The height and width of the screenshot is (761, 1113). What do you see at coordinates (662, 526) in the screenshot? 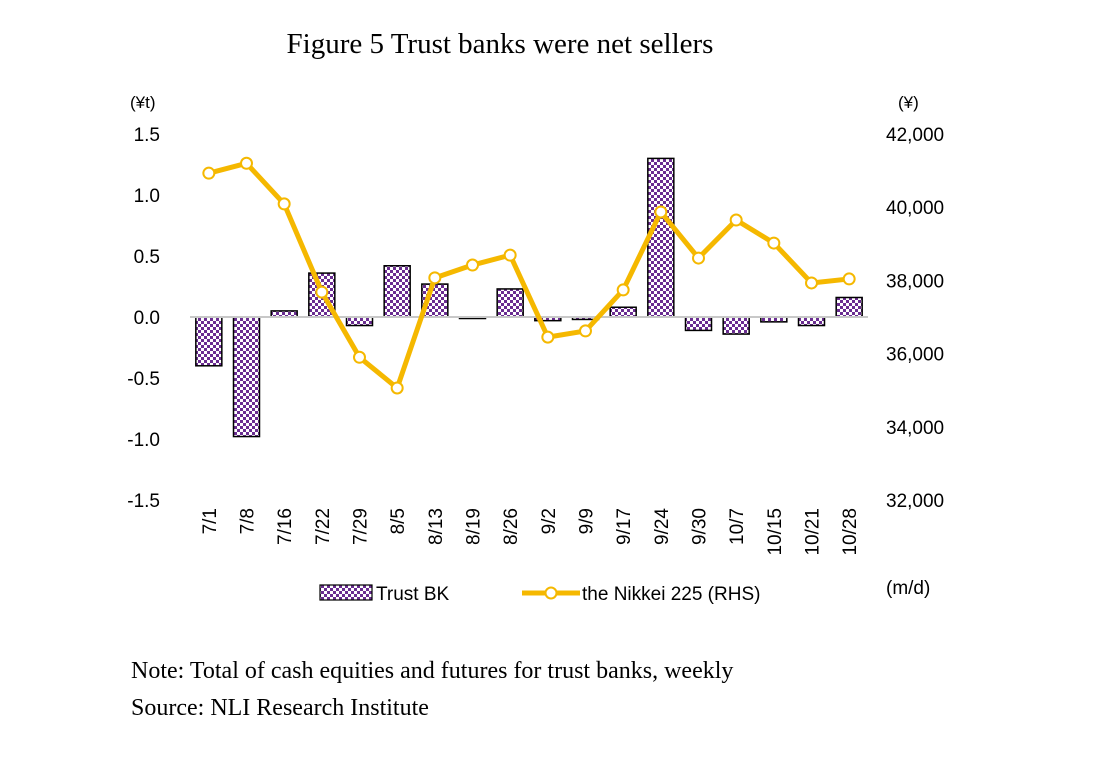
I see `x-tick-label: 9/24` at bounding box center [662, 526].